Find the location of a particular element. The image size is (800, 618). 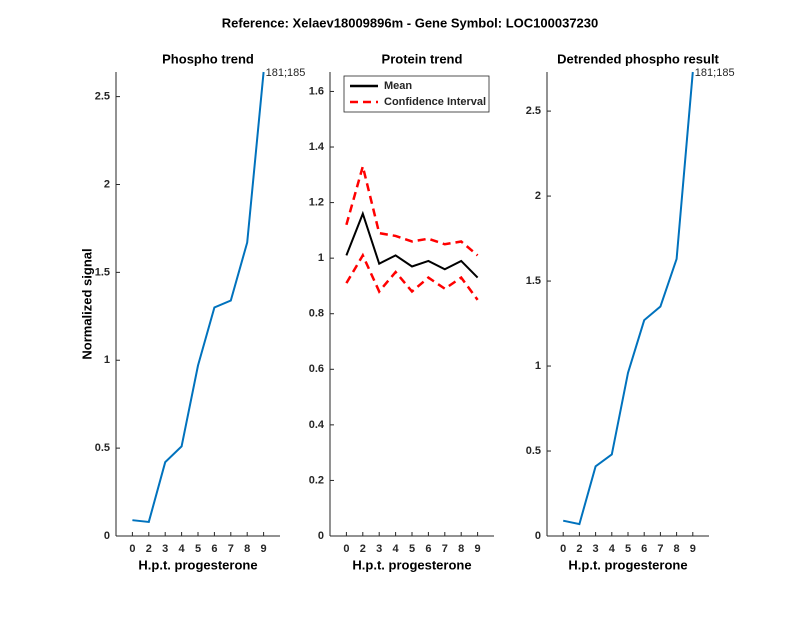

legend-label: Mean is located at coordinates (398, 86).